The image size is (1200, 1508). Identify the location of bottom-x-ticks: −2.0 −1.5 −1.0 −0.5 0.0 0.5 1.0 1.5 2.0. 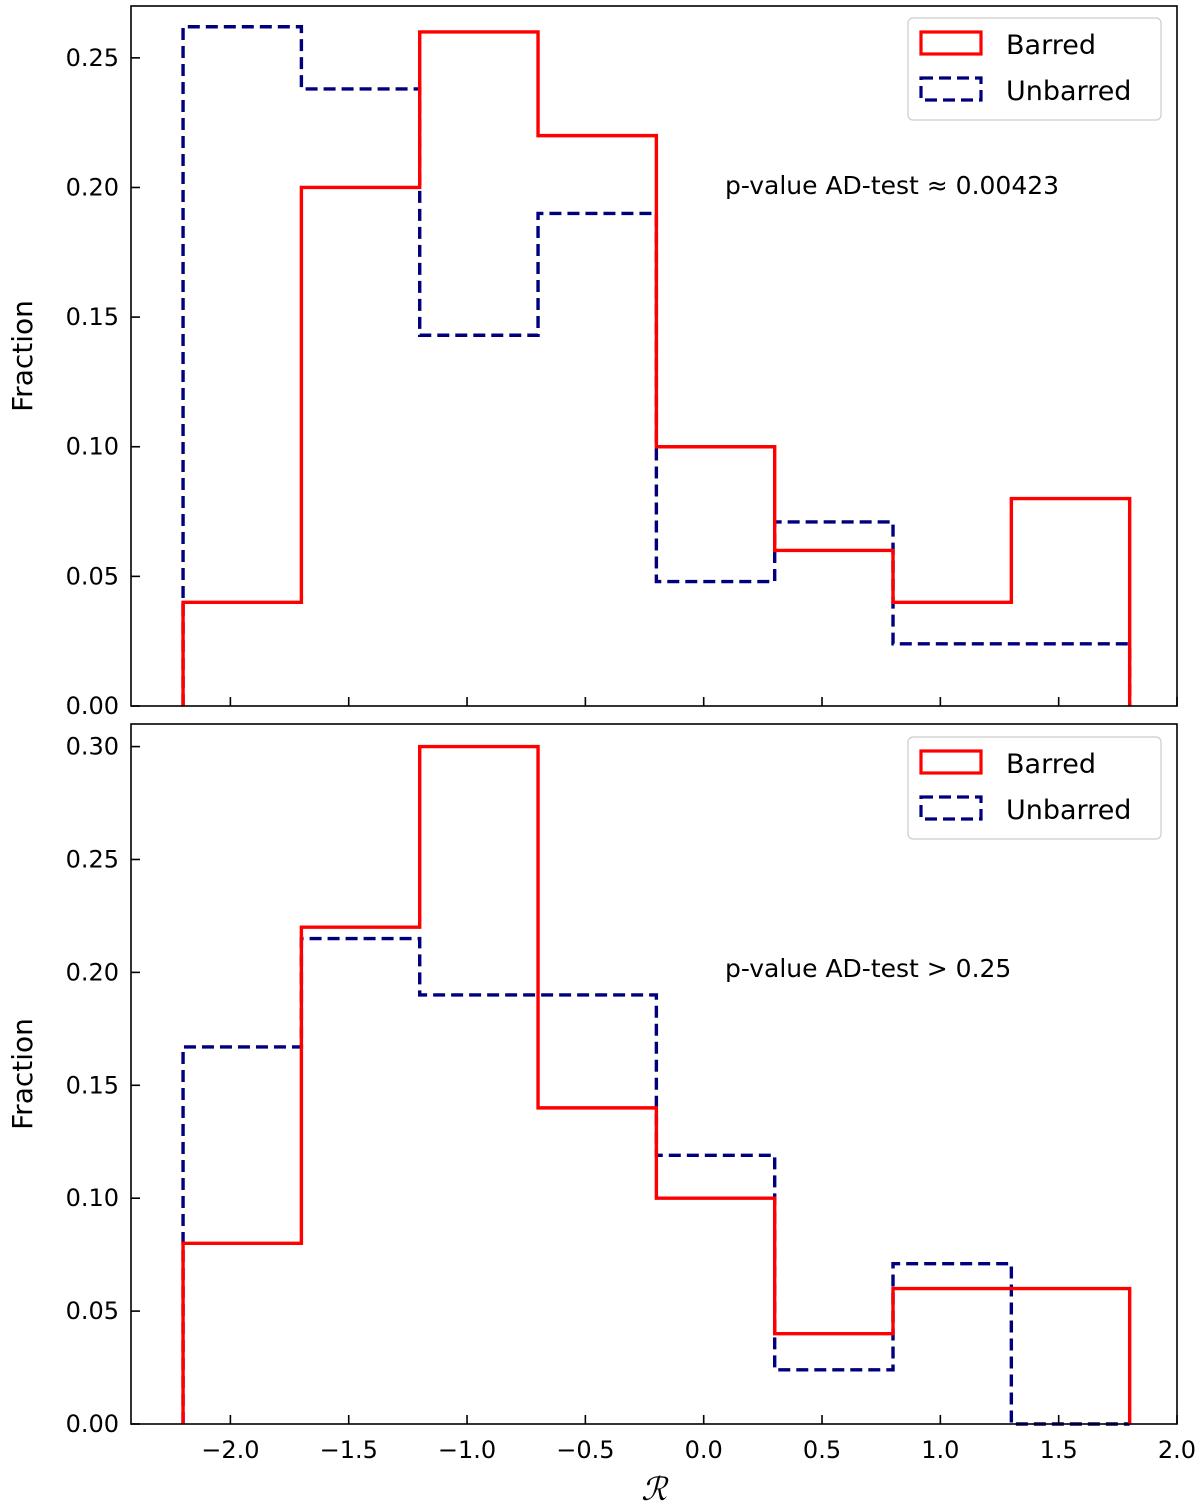
(698, 1439).